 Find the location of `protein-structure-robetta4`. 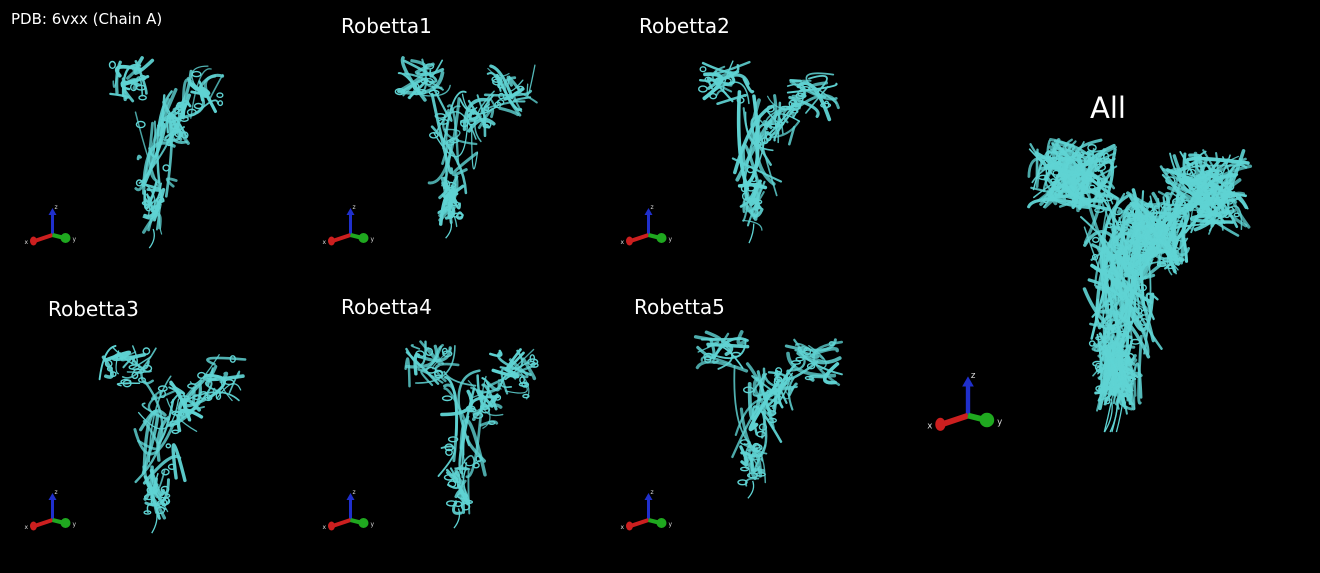

protein-structure-robetta4 is located at coordinates (471, 434).